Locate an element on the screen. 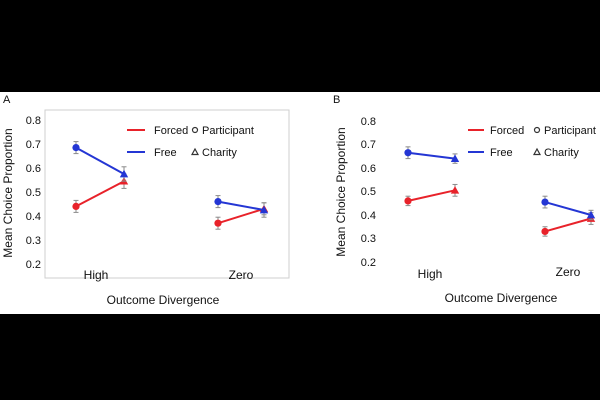  panel-label-b: B is located at coordinates (336, 100).